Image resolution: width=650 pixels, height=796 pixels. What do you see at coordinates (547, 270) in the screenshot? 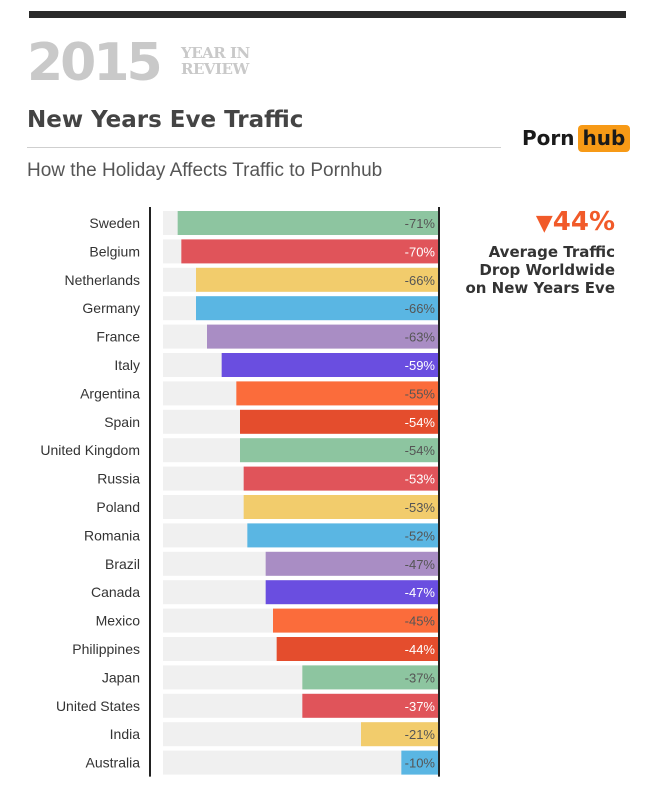
I see `description-line-2: Drop Worldwide` at bounding box center [547, 270].